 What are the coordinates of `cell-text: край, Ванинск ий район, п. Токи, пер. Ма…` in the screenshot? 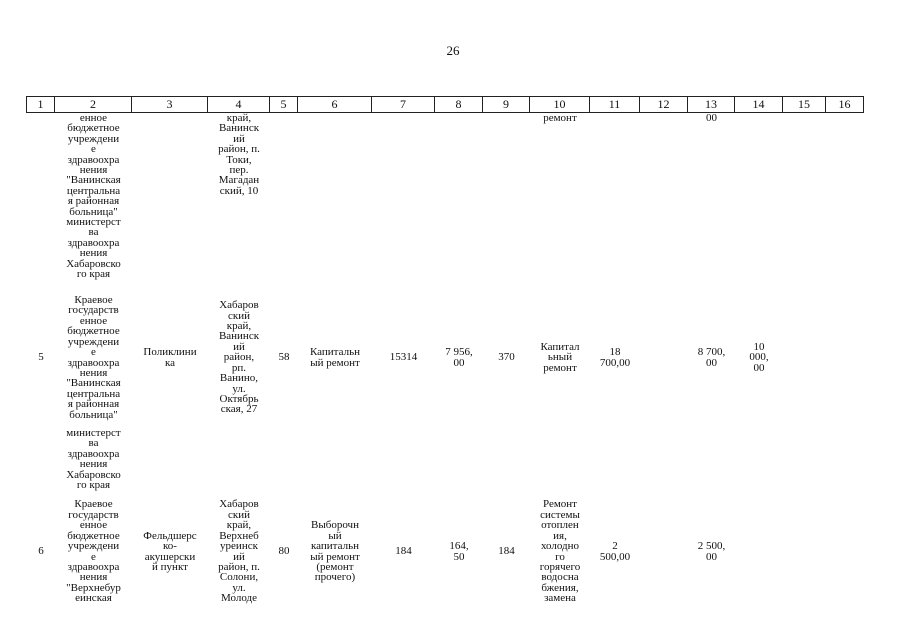 It's located at (239, 154).